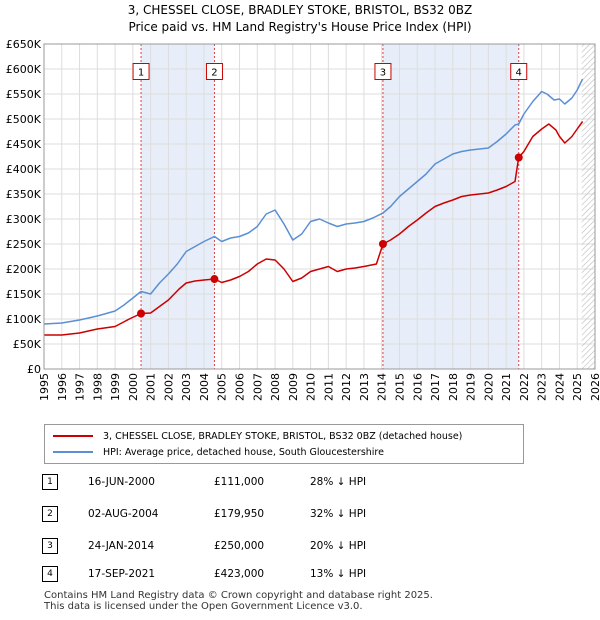 The height and width of the screenshot is (620, 600). I want to click on sale-hpi-diff: 32% ↓ HPI, so click(338, 514).